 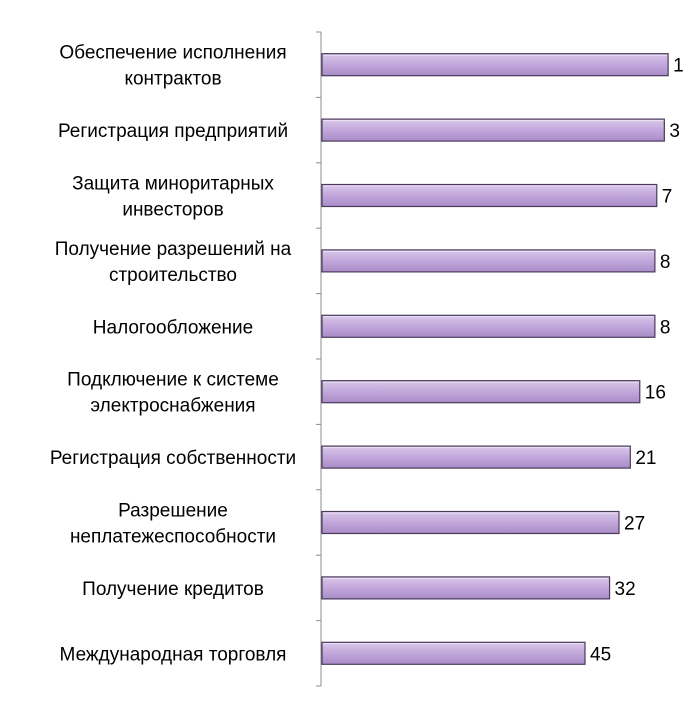 What do you see at coordinates (173, 327) in the screenshot?
I see `category-label: Налогообложение` at bounding box center [173, 327].